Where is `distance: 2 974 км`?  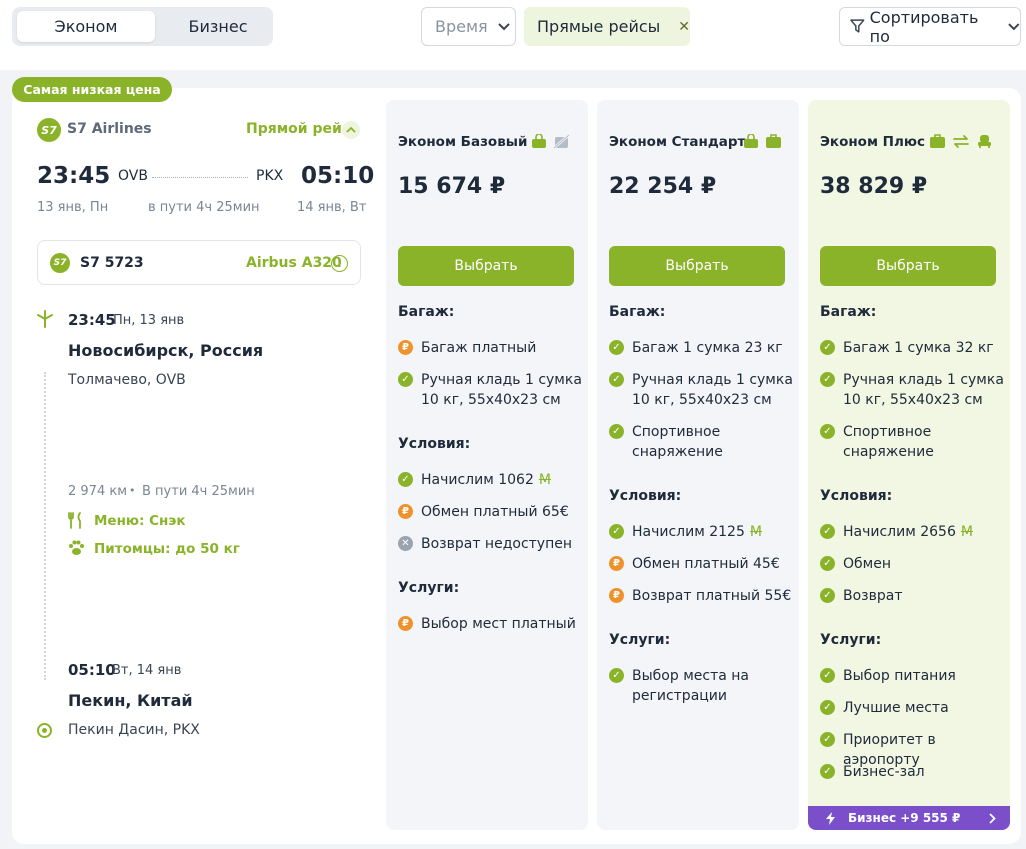 distance: 2 974 км is located at coordinates (98, 491).